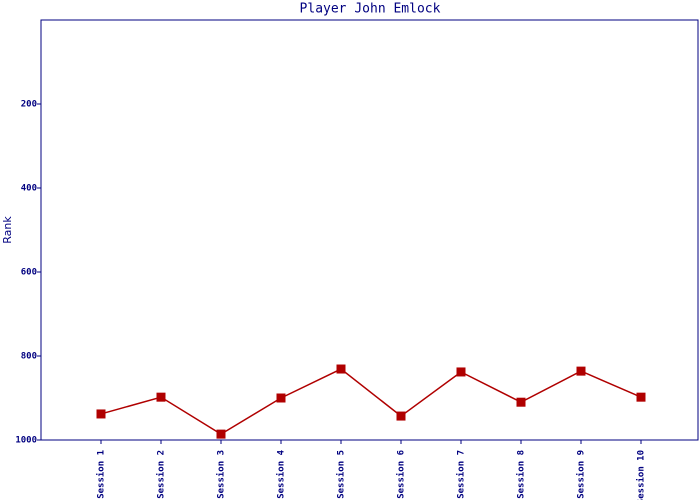 The image size is (700, 500). I want to click on y-tick-label: 400, so click(29, 189).